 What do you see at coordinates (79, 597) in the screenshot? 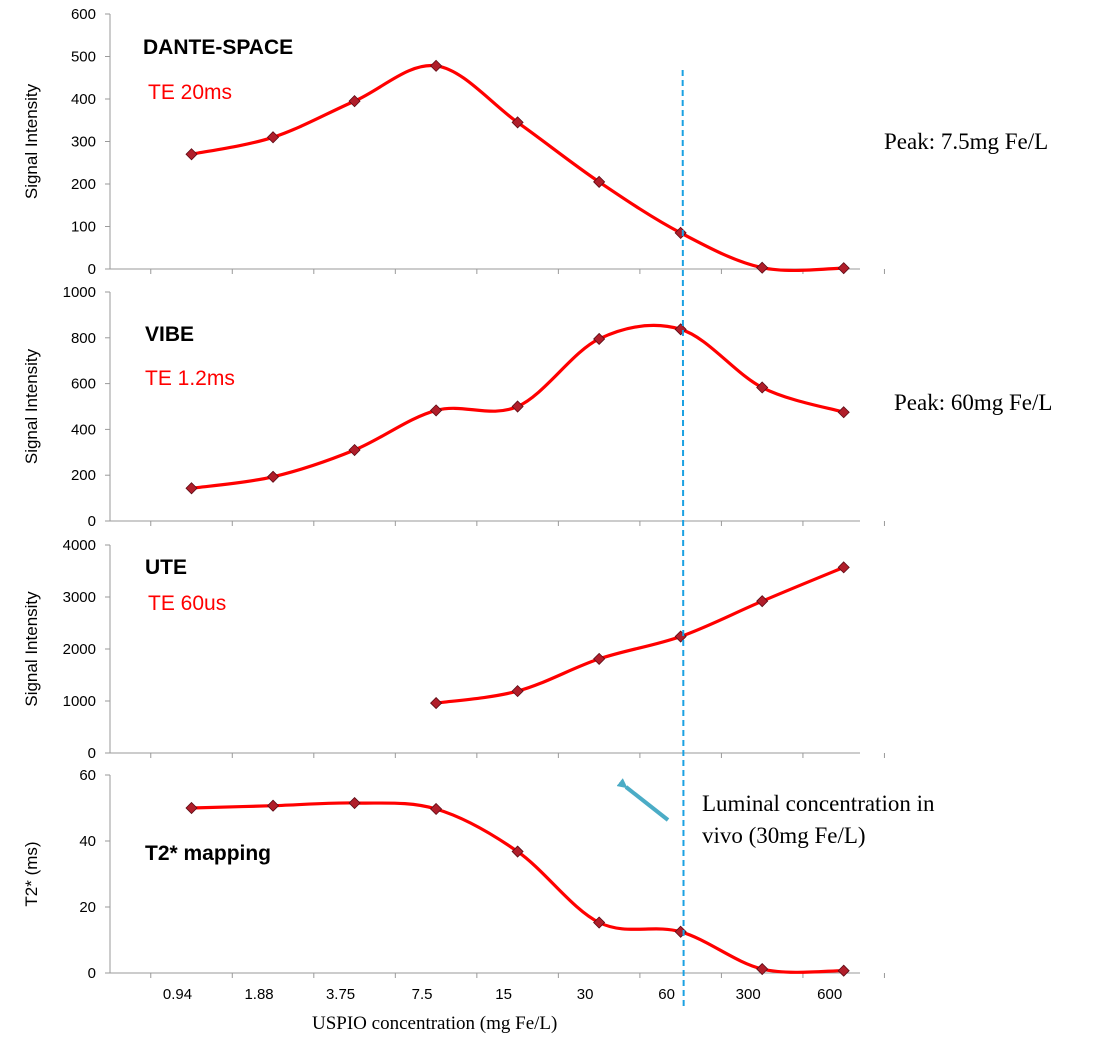
I see `y-tick-label: 3000` at bounding box center [79, 597].